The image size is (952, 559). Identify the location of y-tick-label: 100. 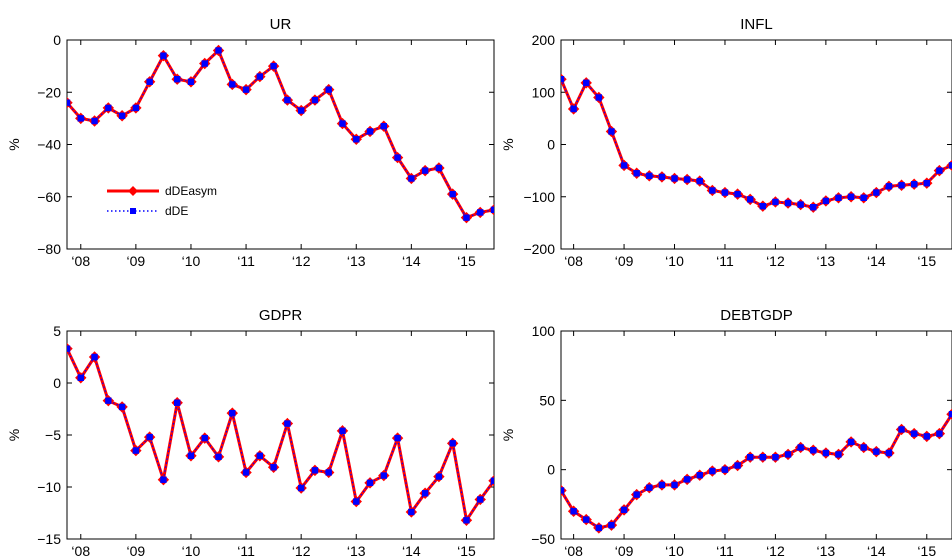
(544, 92).